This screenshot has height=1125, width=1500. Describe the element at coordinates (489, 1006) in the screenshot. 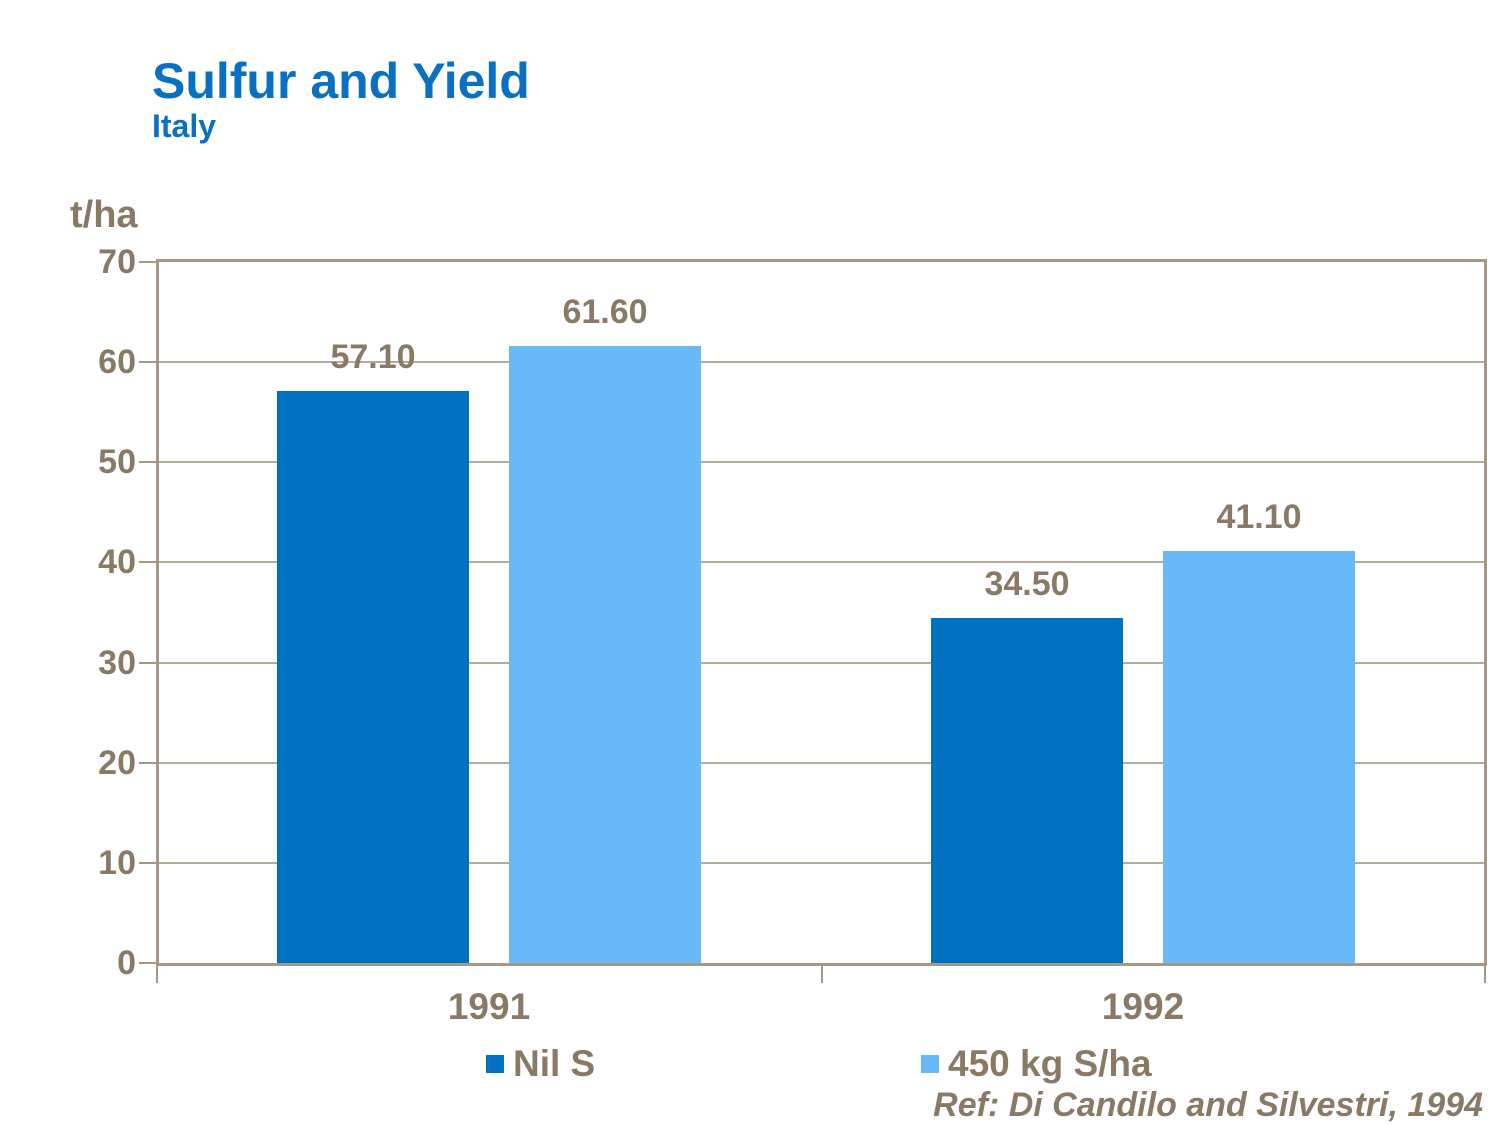

I see `x-axis-label: 1991` at that location.